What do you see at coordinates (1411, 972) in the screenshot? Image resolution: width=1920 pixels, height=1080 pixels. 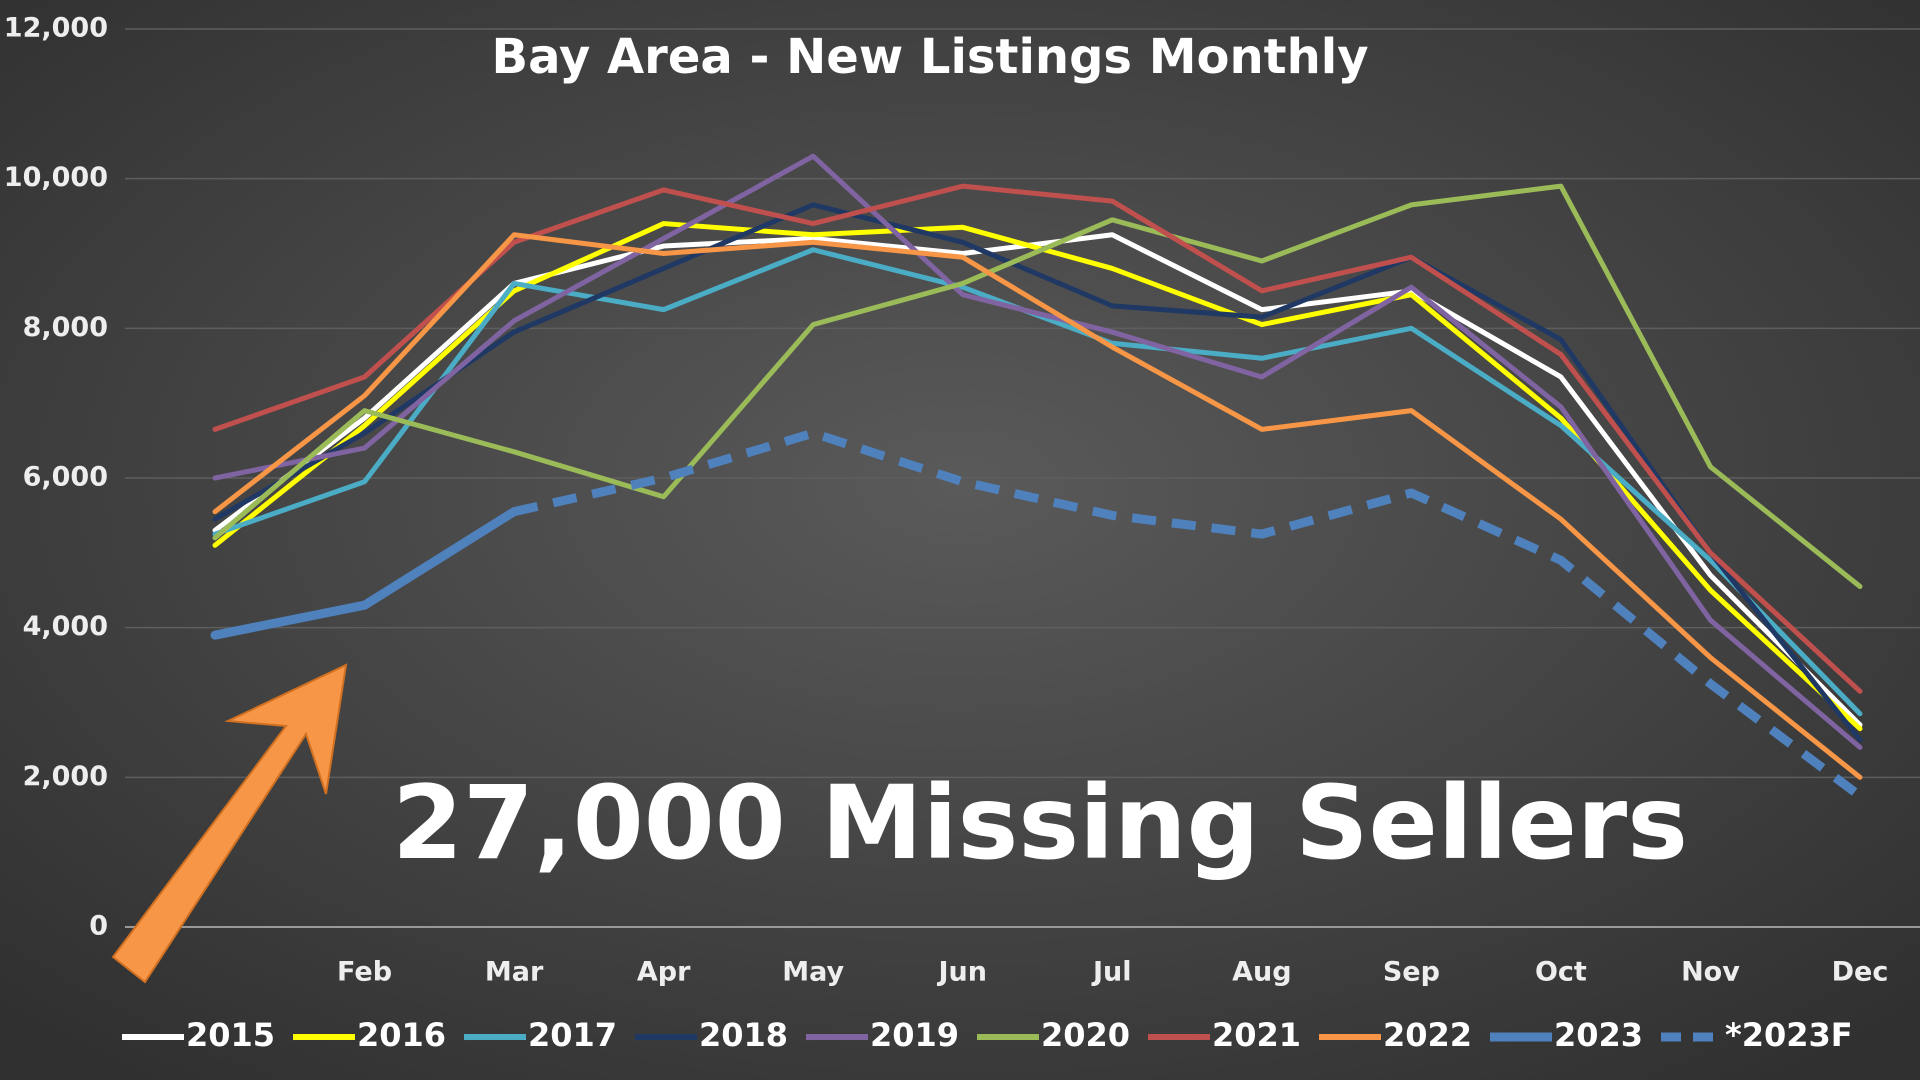 I see `x-tick-label: Sep` at bounding box center [1411, 972].